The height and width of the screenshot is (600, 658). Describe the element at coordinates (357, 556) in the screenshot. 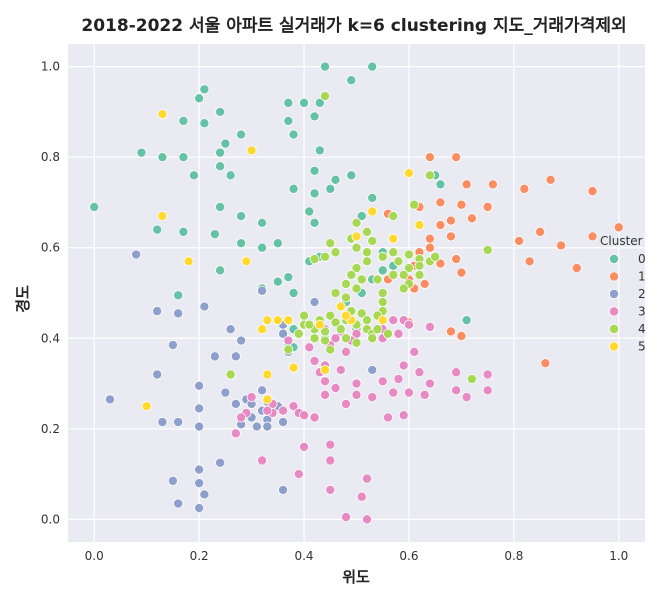

I see `x-axis-ticks: 0.0 0.2 0.4 0.6 0.8 1.0` at that location.